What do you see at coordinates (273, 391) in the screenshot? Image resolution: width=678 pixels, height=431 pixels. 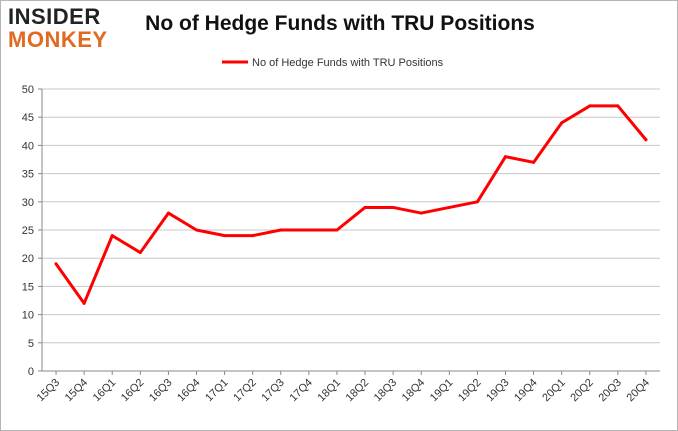 I see `x-tick-label: 17Q3` at bounding box center [273, 391].